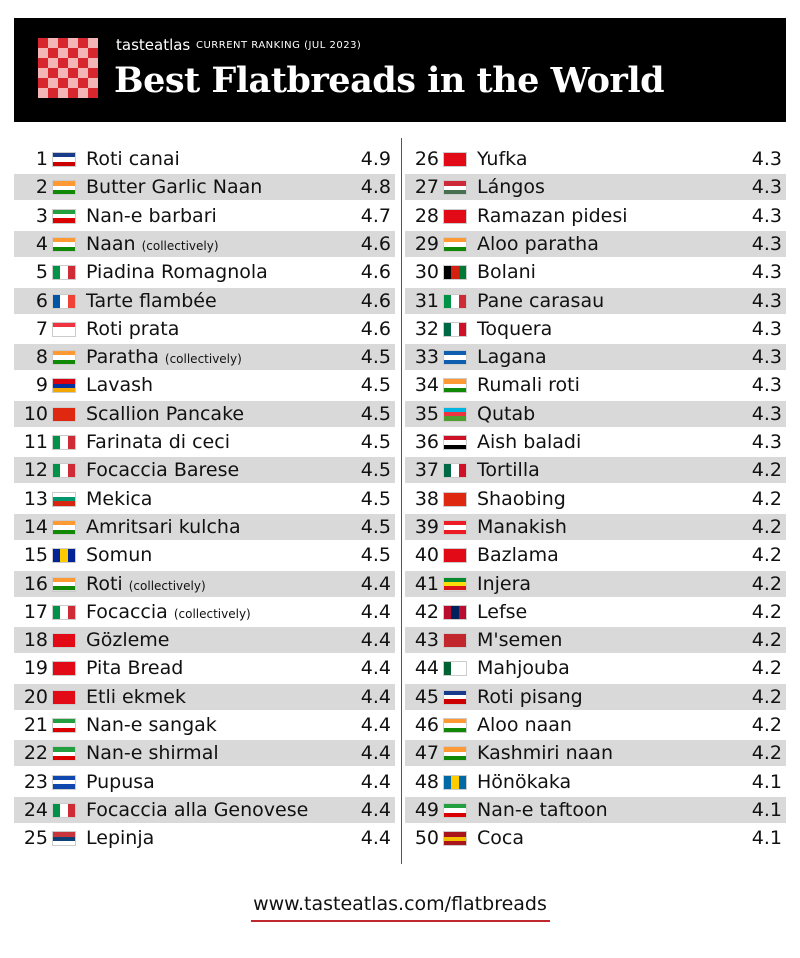 This screenshot has height=958, width=800. Describe the element at coordinates (426, 526) in the screenshot. I see `rank: 39` at that location.